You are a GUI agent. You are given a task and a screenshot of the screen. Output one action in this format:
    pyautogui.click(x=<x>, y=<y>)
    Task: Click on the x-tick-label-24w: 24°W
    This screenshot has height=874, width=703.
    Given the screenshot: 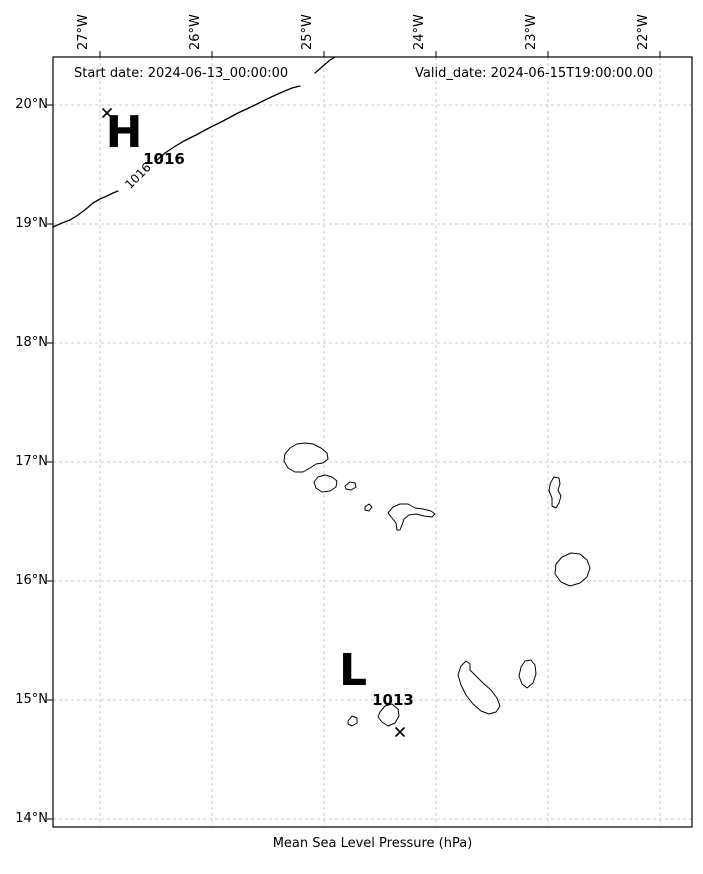 What is the action you would take?
    pyautogui.click(x=419, y=32)
    